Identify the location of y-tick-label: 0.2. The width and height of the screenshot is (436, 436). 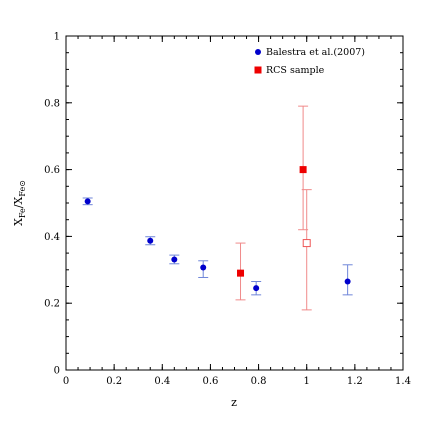
(52, 304).